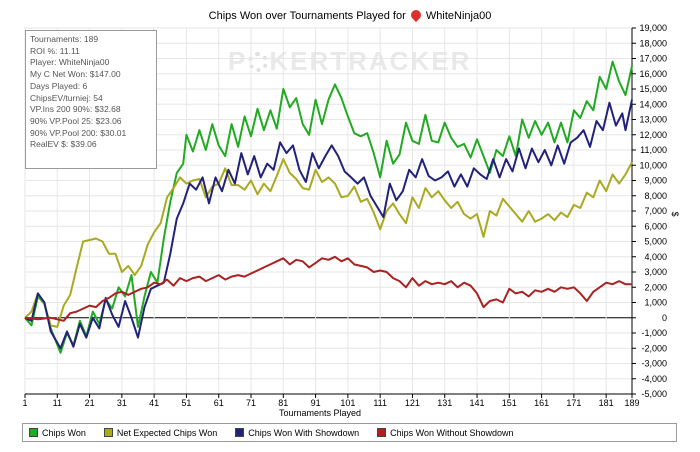 Image resolution: width=700 pixels, height=452 pixels. What do you see at coordinates (655, 242) in the screenshot?
I see `y-tick-label: 5,000` at bounding box center [655, 242].